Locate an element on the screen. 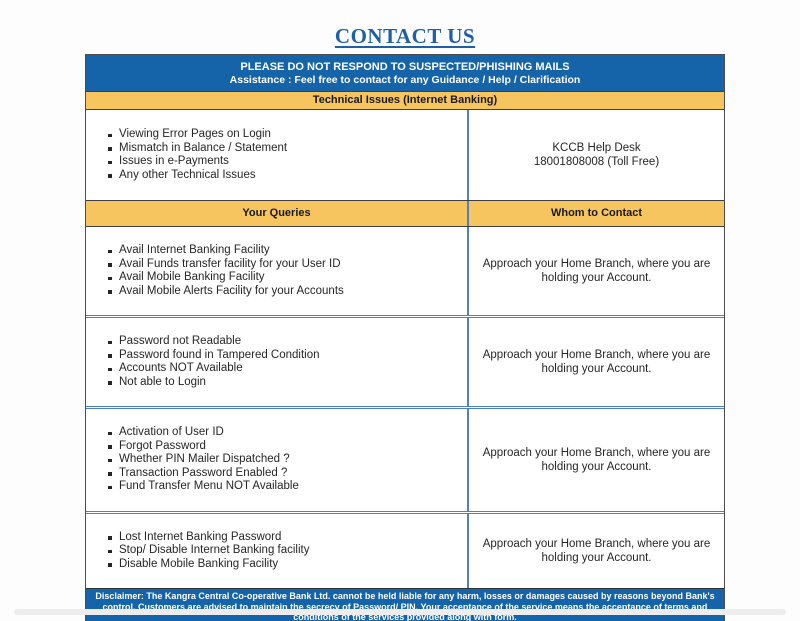  bullet-item: Transaction Password Enabled ? is located at coordinates (203, 474).